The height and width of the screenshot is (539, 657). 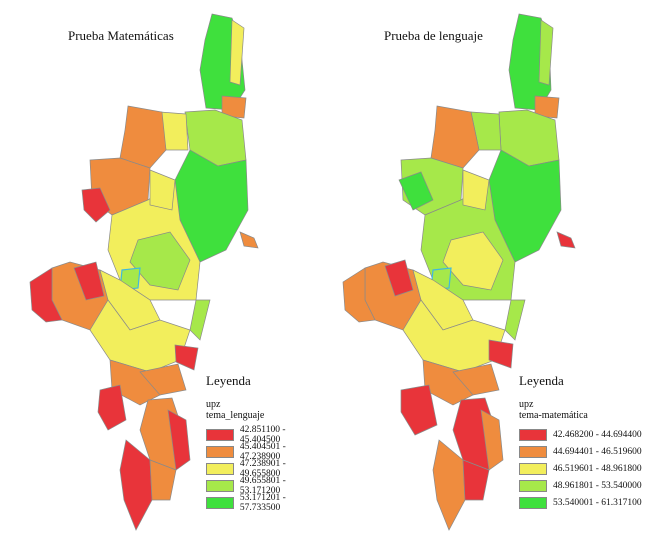 I want to click on legend-range-label: 53.540001 - 61.317100, so click(x=597, y=502).